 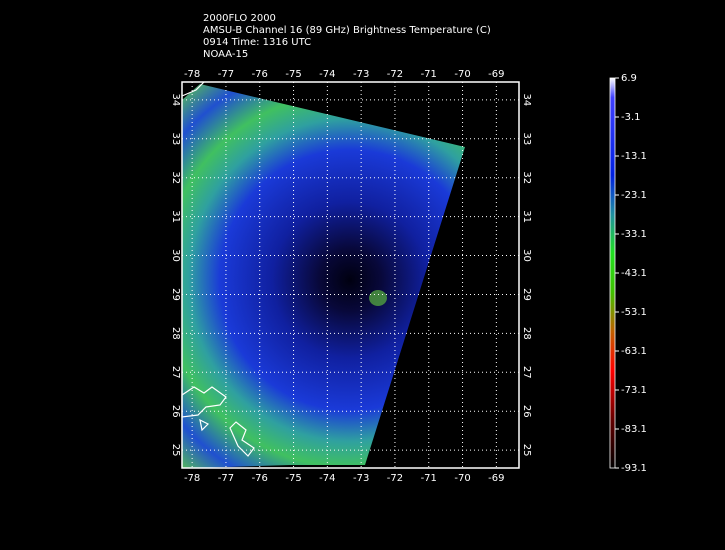 What do you see at coordinates (634, 273) in the screenshot?
I see `colorbar-tick-label: -43.1` at bounding box center [634, 273].